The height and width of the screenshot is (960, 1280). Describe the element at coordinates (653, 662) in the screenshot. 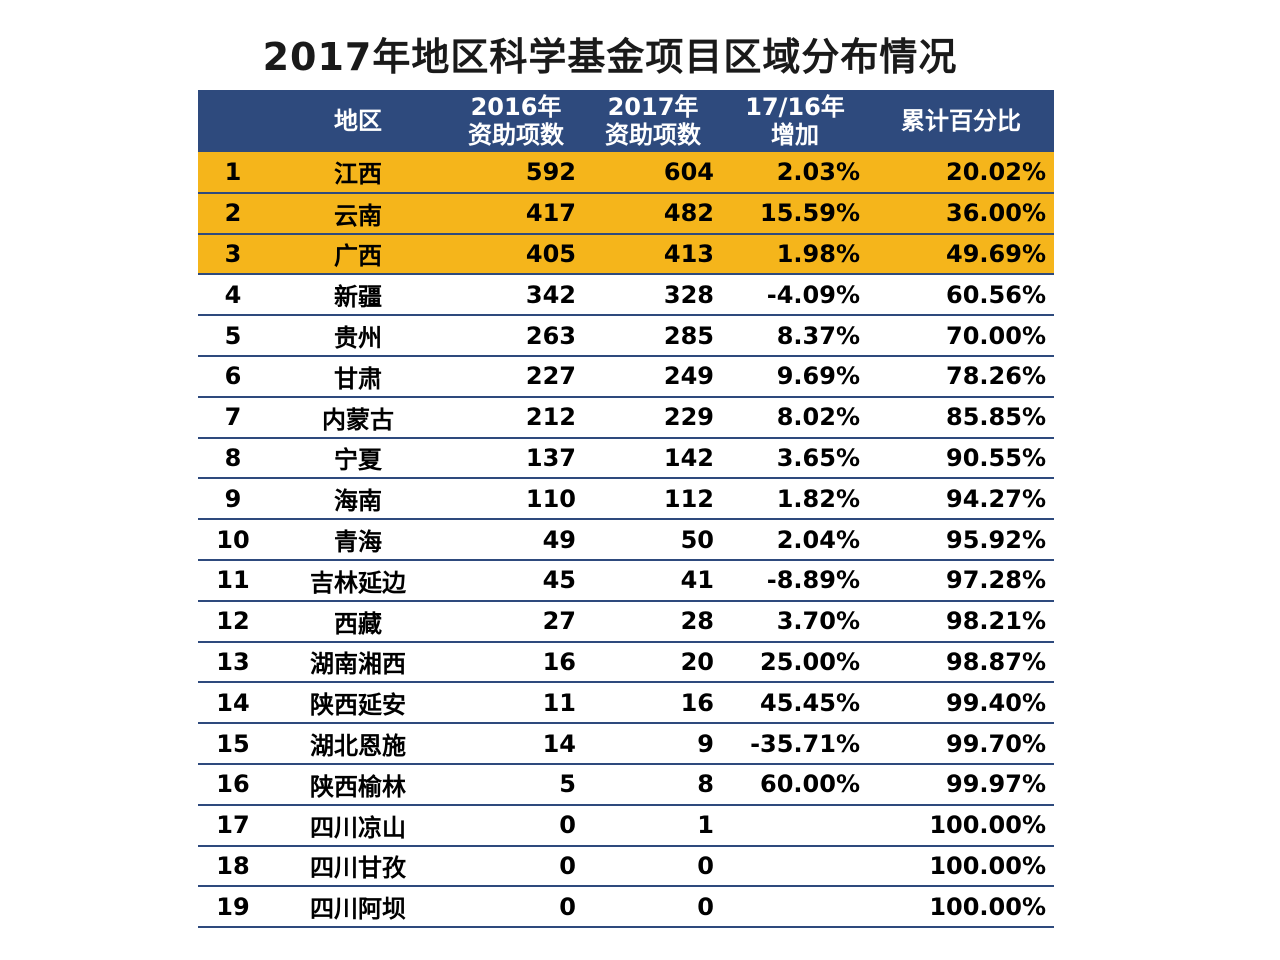

I see `cell-2017: 20` at that location.